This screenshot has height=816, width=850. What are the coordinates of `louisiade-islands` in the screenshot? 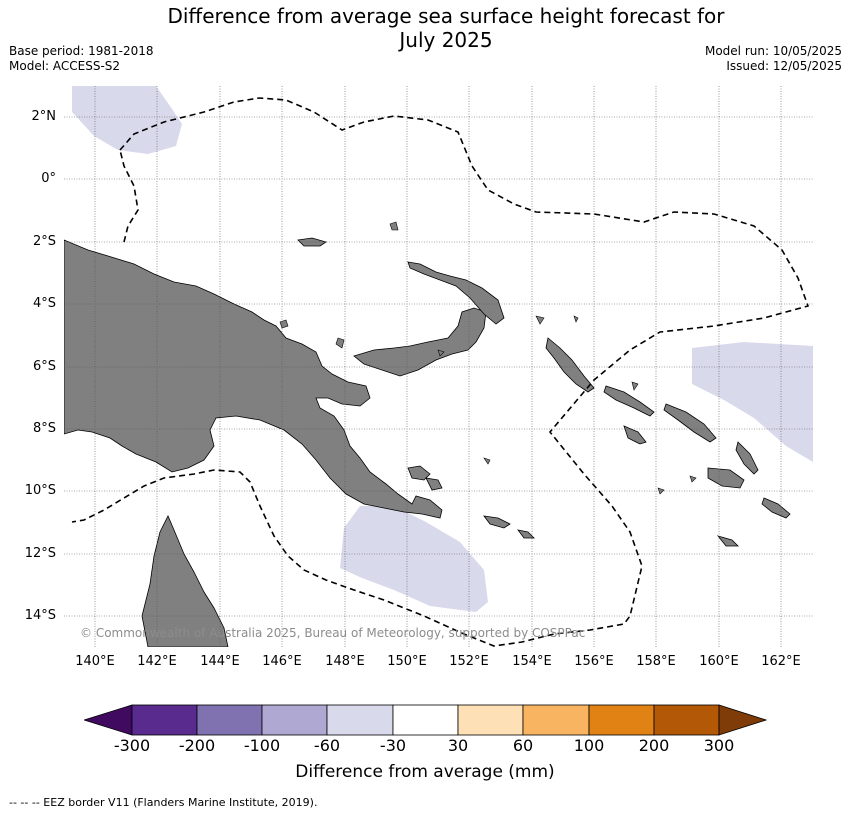 It's located at (509, 527).